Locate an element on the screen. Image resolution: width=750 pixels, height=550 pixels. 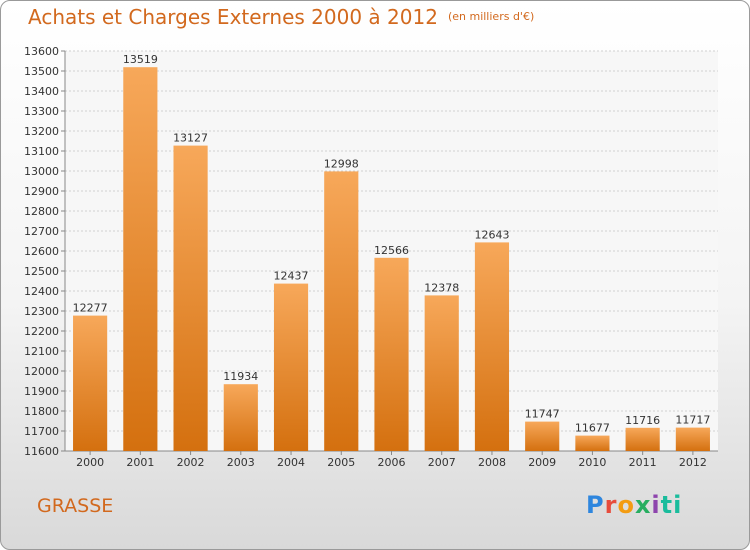
y-tick-label: 13400 is located at coordinates (41, 91).